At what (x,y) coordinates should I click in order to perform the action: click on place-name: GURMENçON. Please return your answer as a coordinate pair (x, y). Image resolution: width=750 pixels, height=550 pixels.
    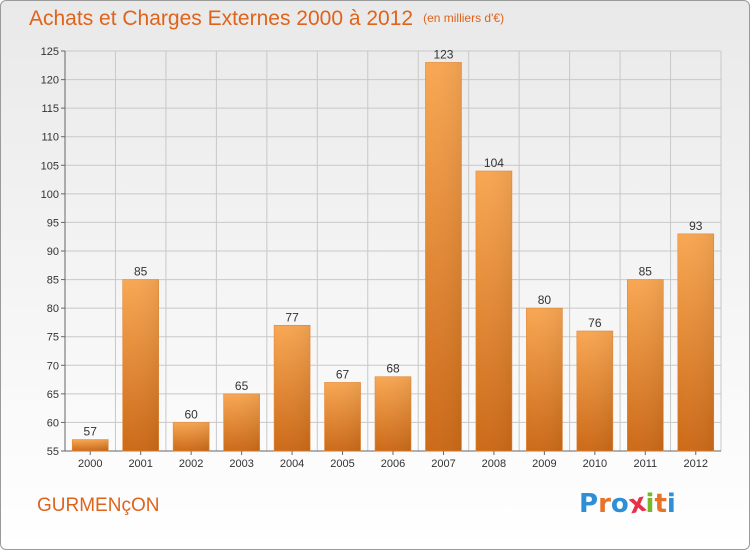
    Looking at the image, I should click on (98, 505).